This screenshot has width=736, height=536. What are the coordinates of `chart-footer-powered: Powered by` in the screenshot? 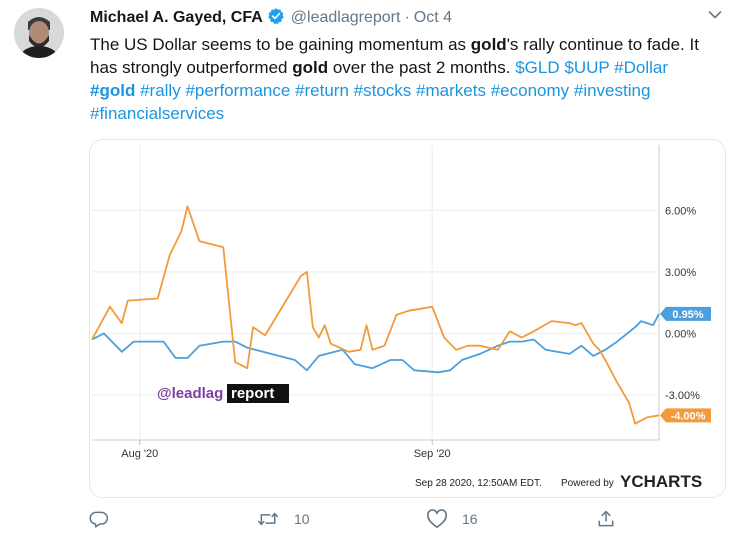 It's located at (587, 483).